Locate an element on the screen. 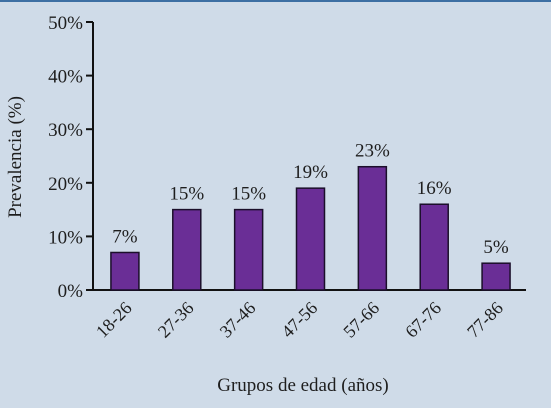 The width and height of the screenshot is (551, 408). y-tick-label: 0% is located at coordinates (71, 291).